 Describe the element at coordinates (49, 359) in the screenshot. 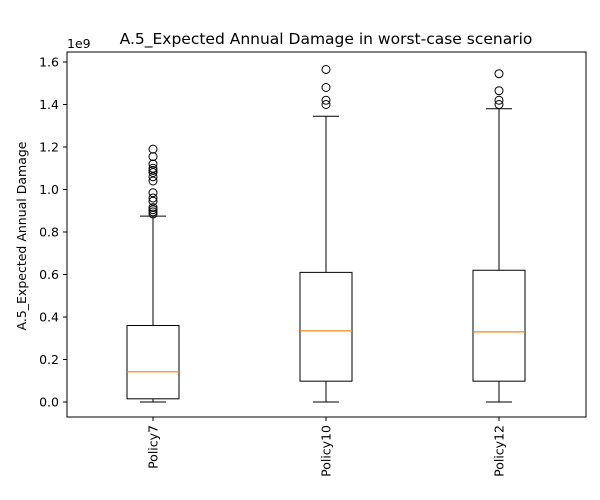

I see `y-tick-label: 0.2` at that location.